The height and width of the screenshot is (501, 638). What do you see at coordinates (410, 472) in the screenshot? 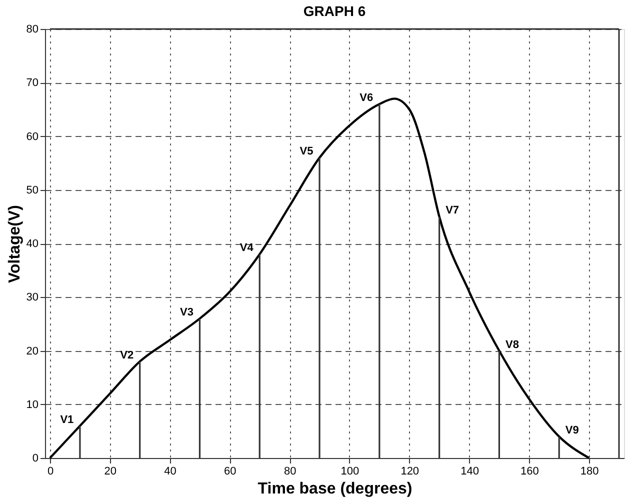
I see `x-tick-label: 120` at bounding box center [410, 472].